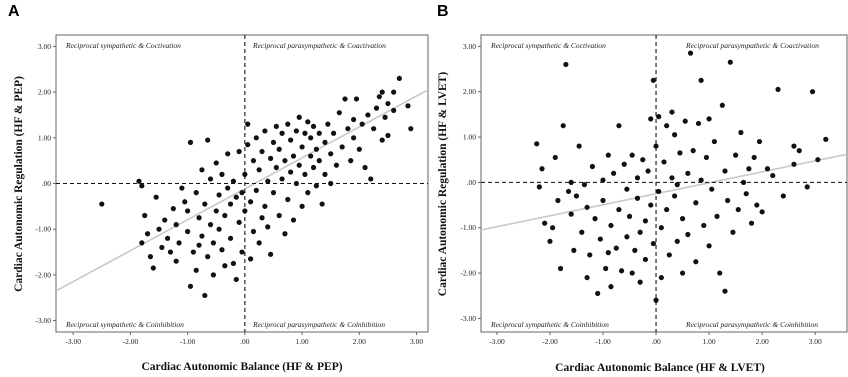  I want to click on panel-b-x-tick-label: 3.00, so click(815, 341).